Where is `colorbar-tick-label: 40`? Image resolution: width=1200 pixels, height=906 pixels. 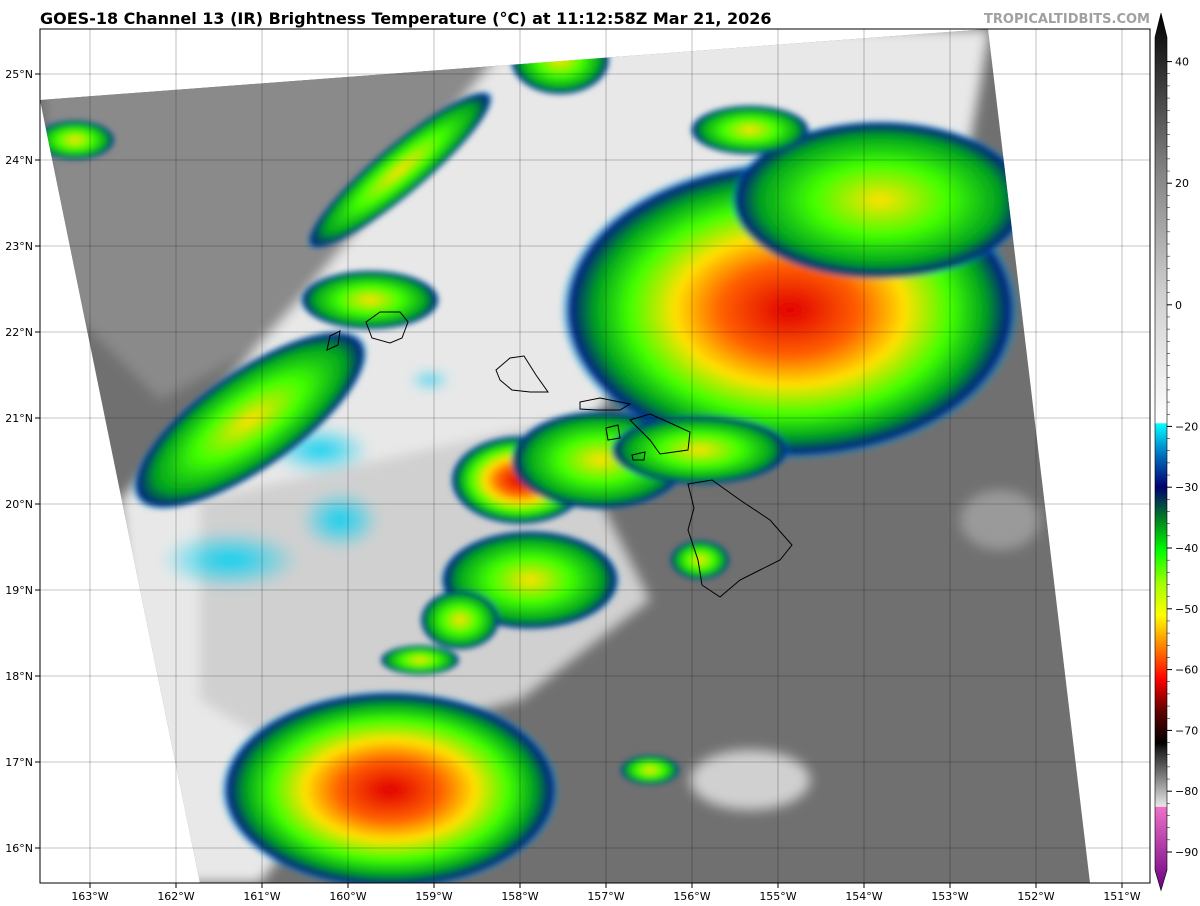 colorbar-tick-label: 40 is located at coordinates (1182, 62).